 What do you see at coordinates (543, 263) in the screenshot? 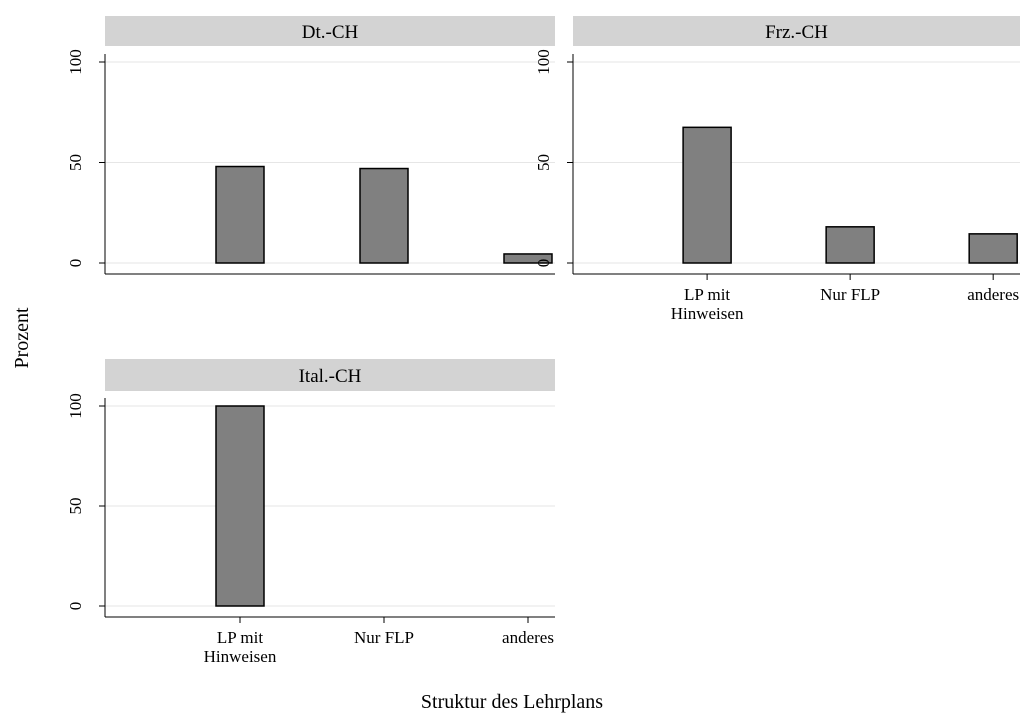
I see `y-tick-label-1-0: 0` at bounding box center [543, 263].